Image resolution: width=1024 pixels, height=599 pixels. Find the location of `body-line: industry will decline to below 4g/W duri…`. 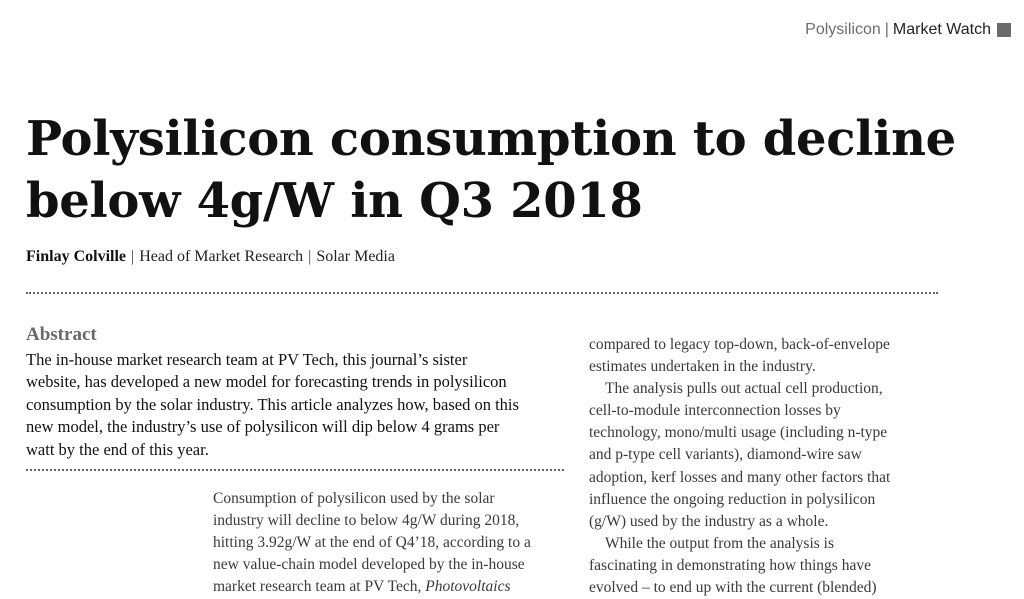

body-line: industry will decline to below 4g/W duri… is located at coordinates (366, 521).